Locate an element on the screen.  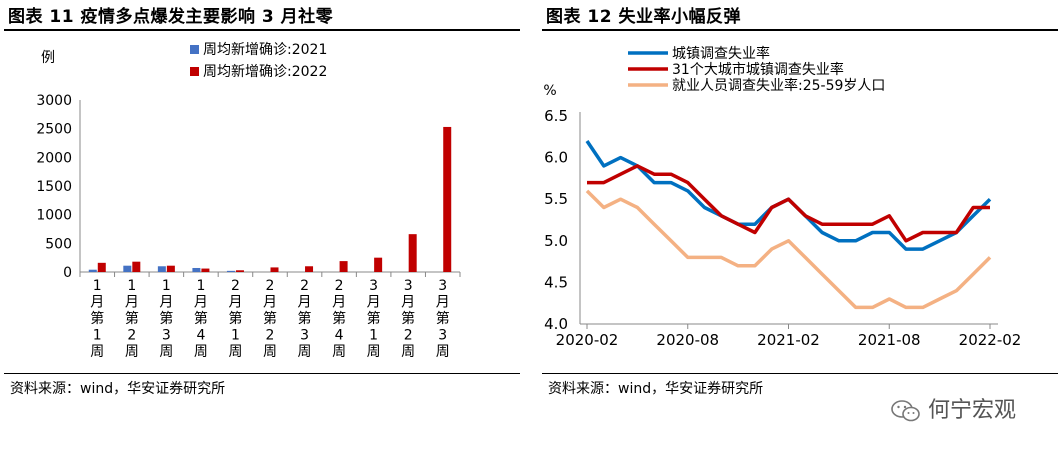
brand: 何宁宏观 is located at coordinates (953, 408).